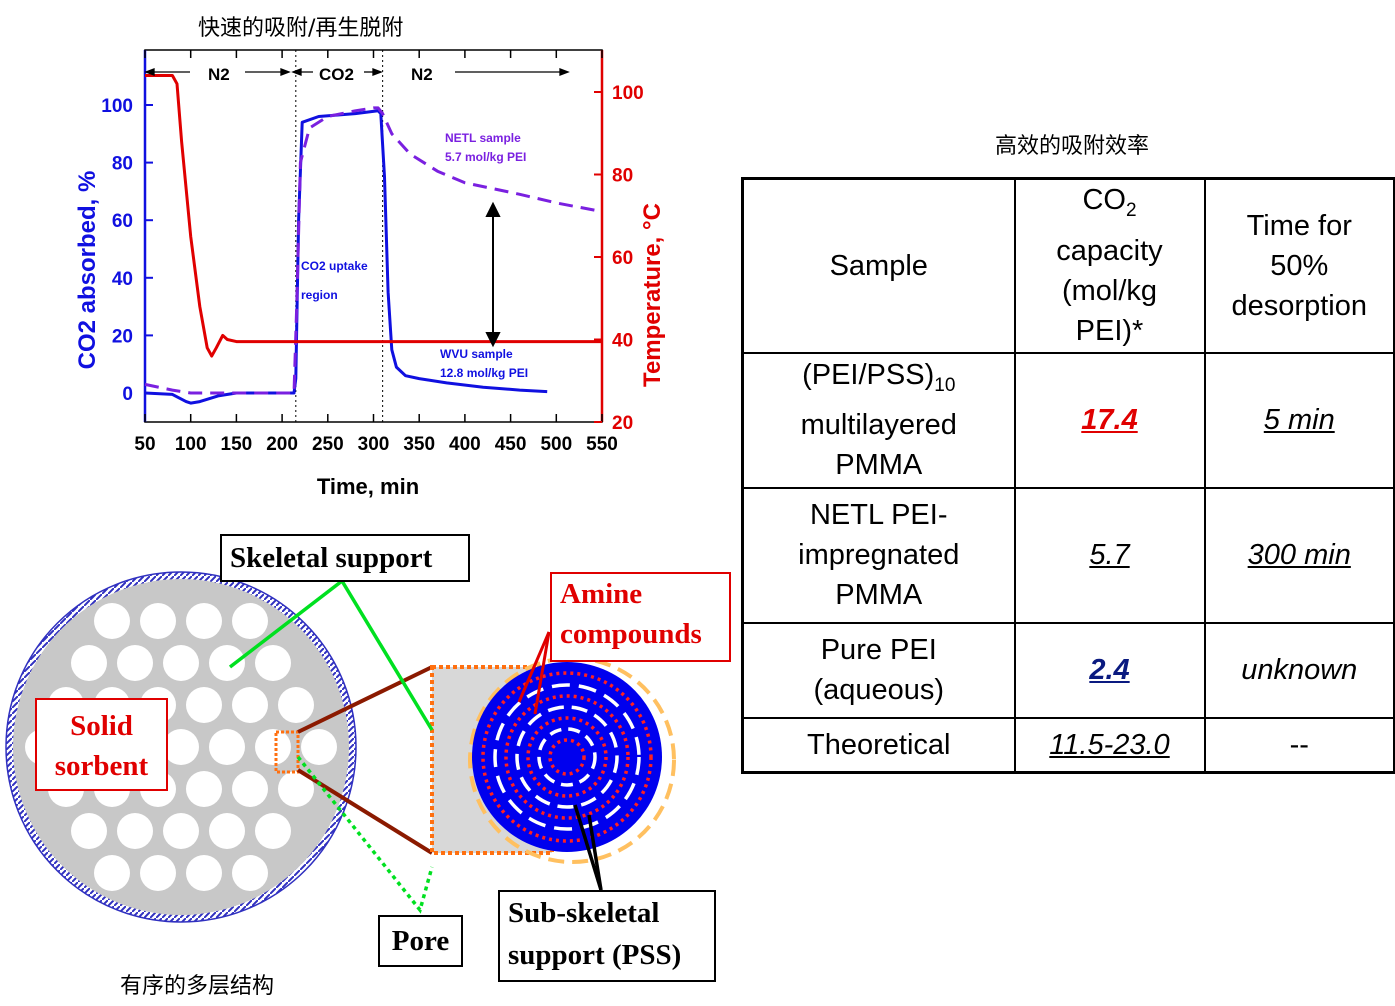 This screenshot has width=1395, height=1006. I want to click on row1-time: 5 min, so click(1299, 420).